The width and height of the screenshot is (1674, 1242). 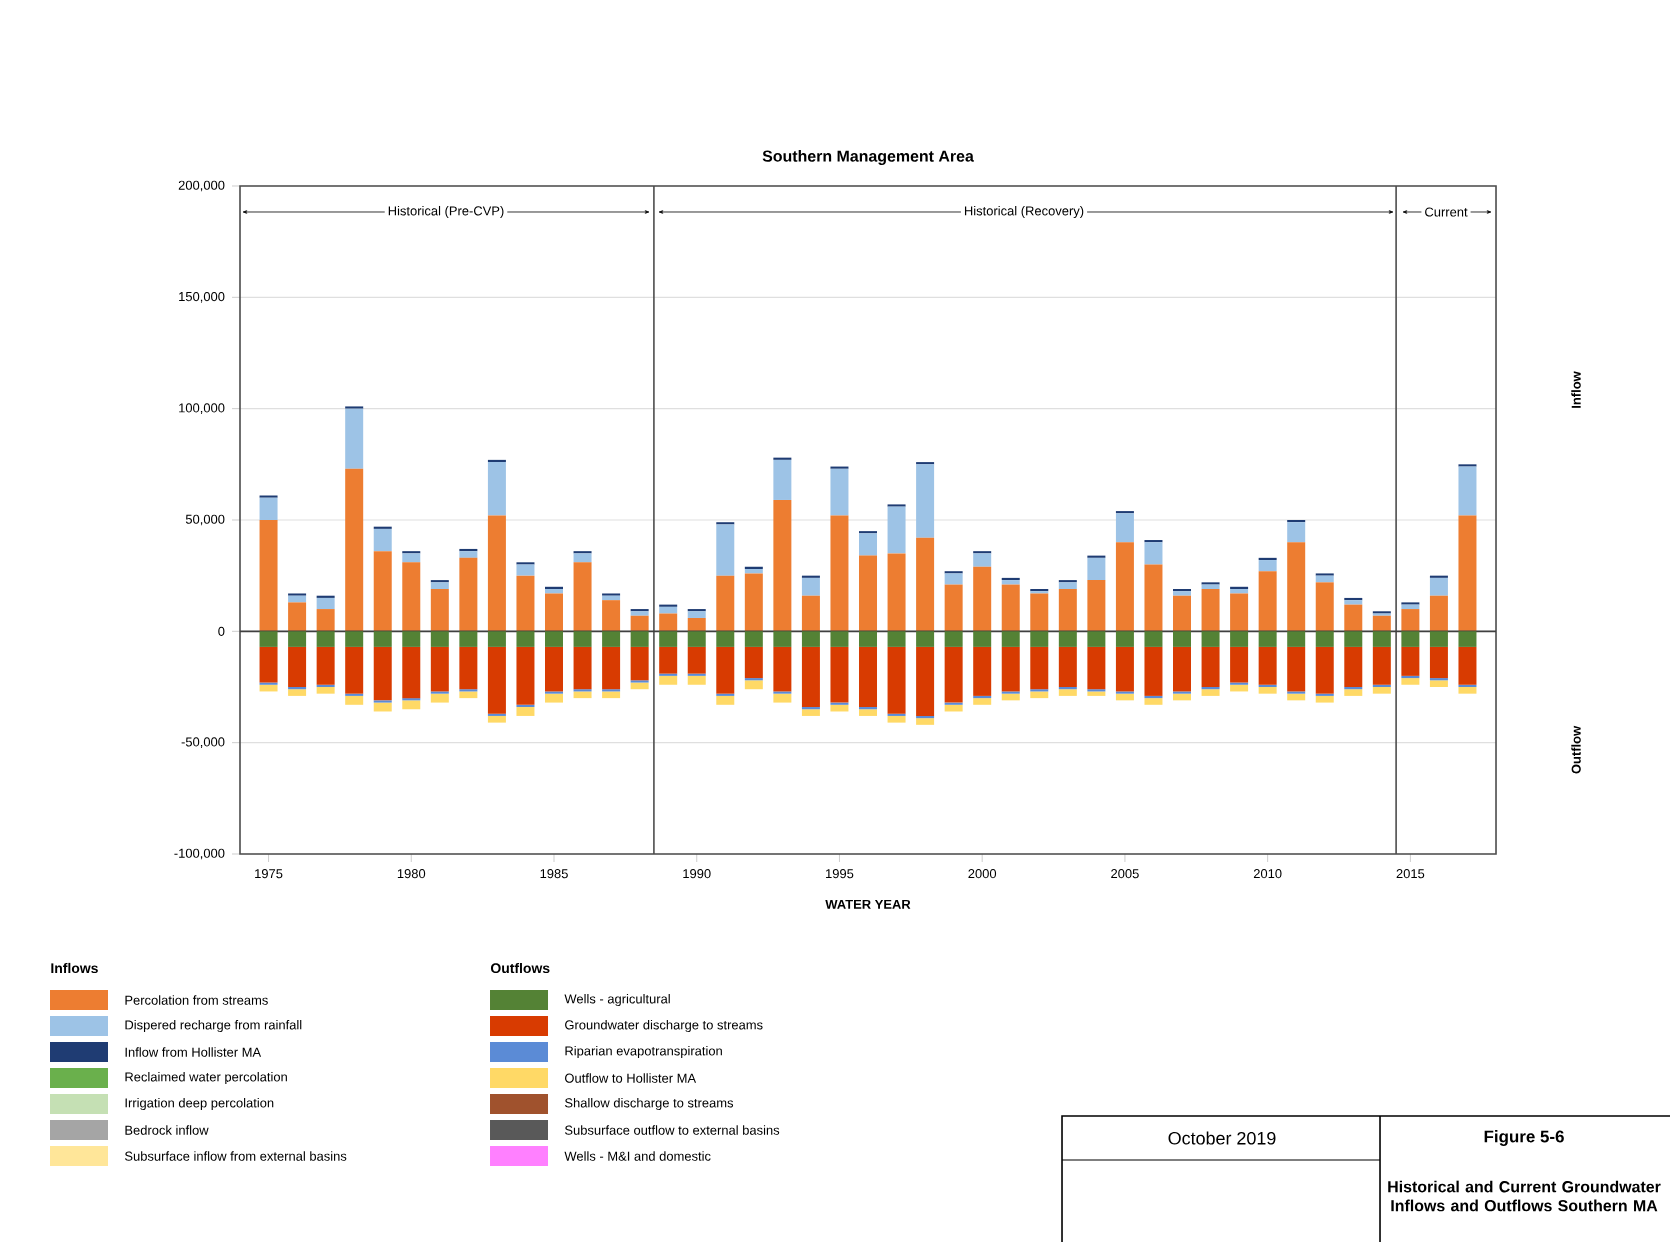 I want to click on caption: Figure 5-6, so click(x=1524, y=1138).